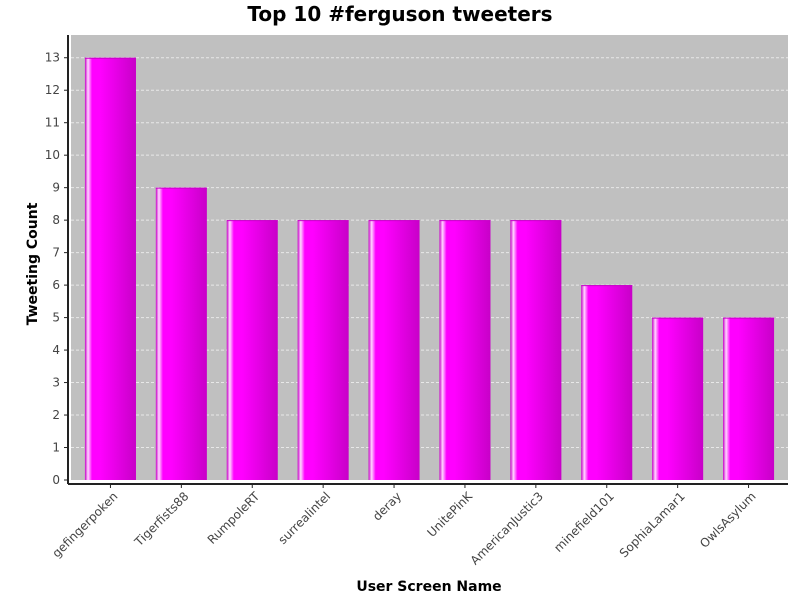  Describe the element at coordinates (387, 506) in the screenshot. I see `x-tick-label: deray` at that location.